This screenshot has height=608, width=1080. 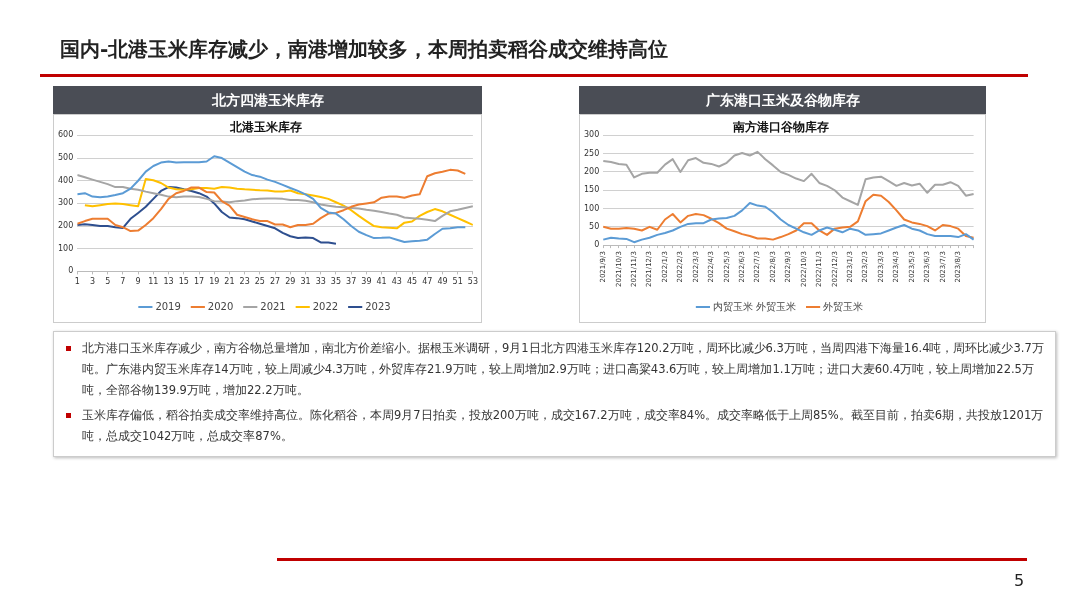 What do you see at coordinates (214, 282) in the screenshot?
I see `x-tick-label: 19` at bounding box center [214, 282].